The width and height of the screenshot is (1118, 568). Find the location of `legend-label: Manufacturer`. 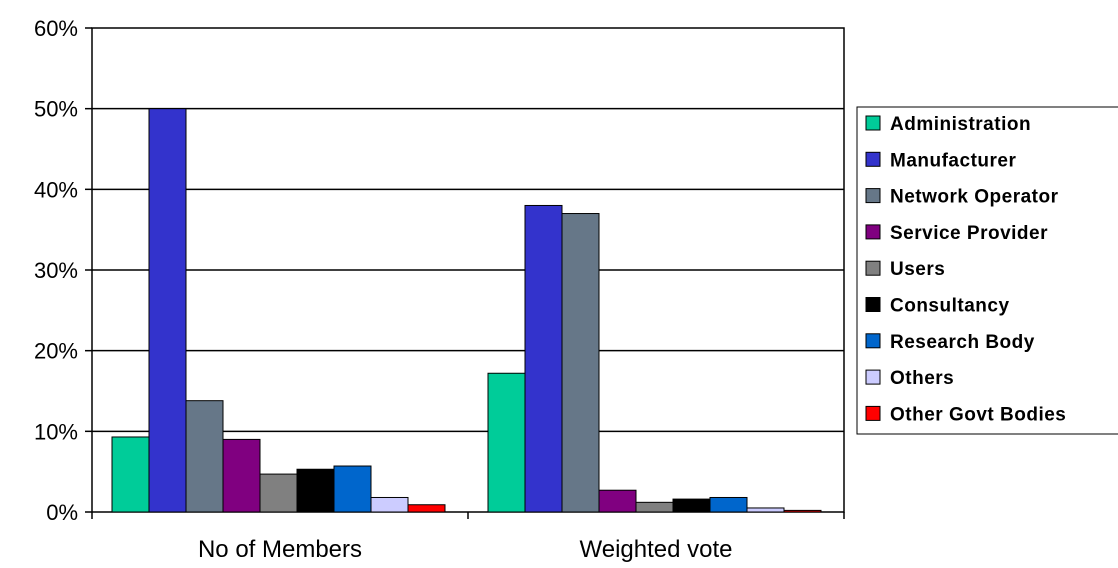

legend-label: Manufacturer is located at coordinates (953, 160).